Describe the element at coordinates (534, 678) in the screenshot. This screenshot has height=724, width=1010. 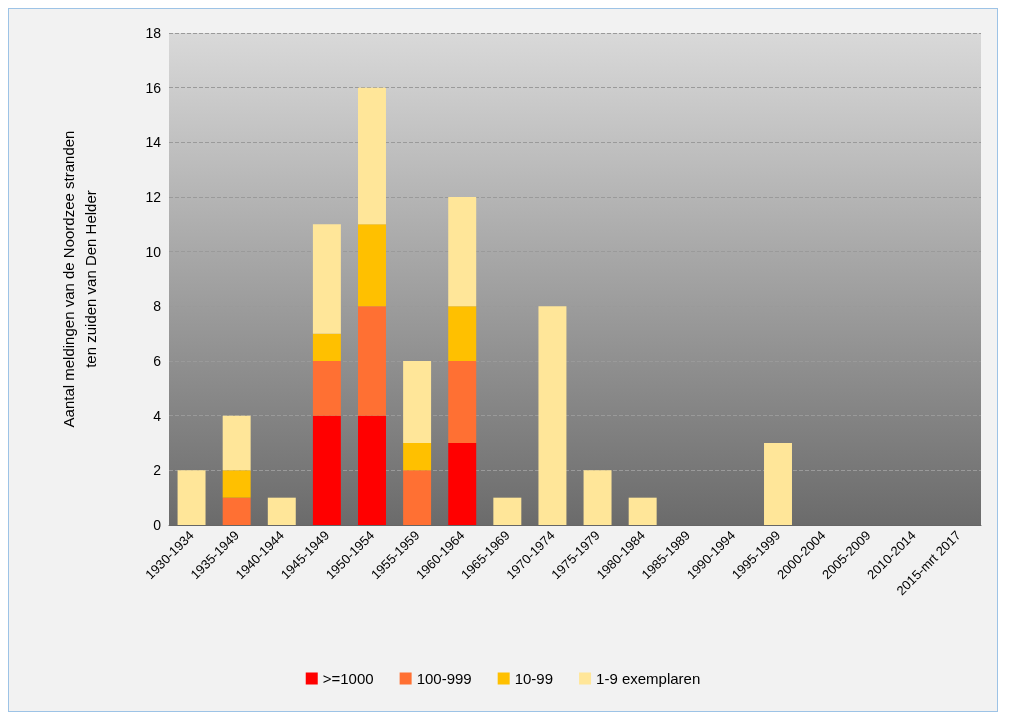
I see `legend-label: 10-99` at that location.